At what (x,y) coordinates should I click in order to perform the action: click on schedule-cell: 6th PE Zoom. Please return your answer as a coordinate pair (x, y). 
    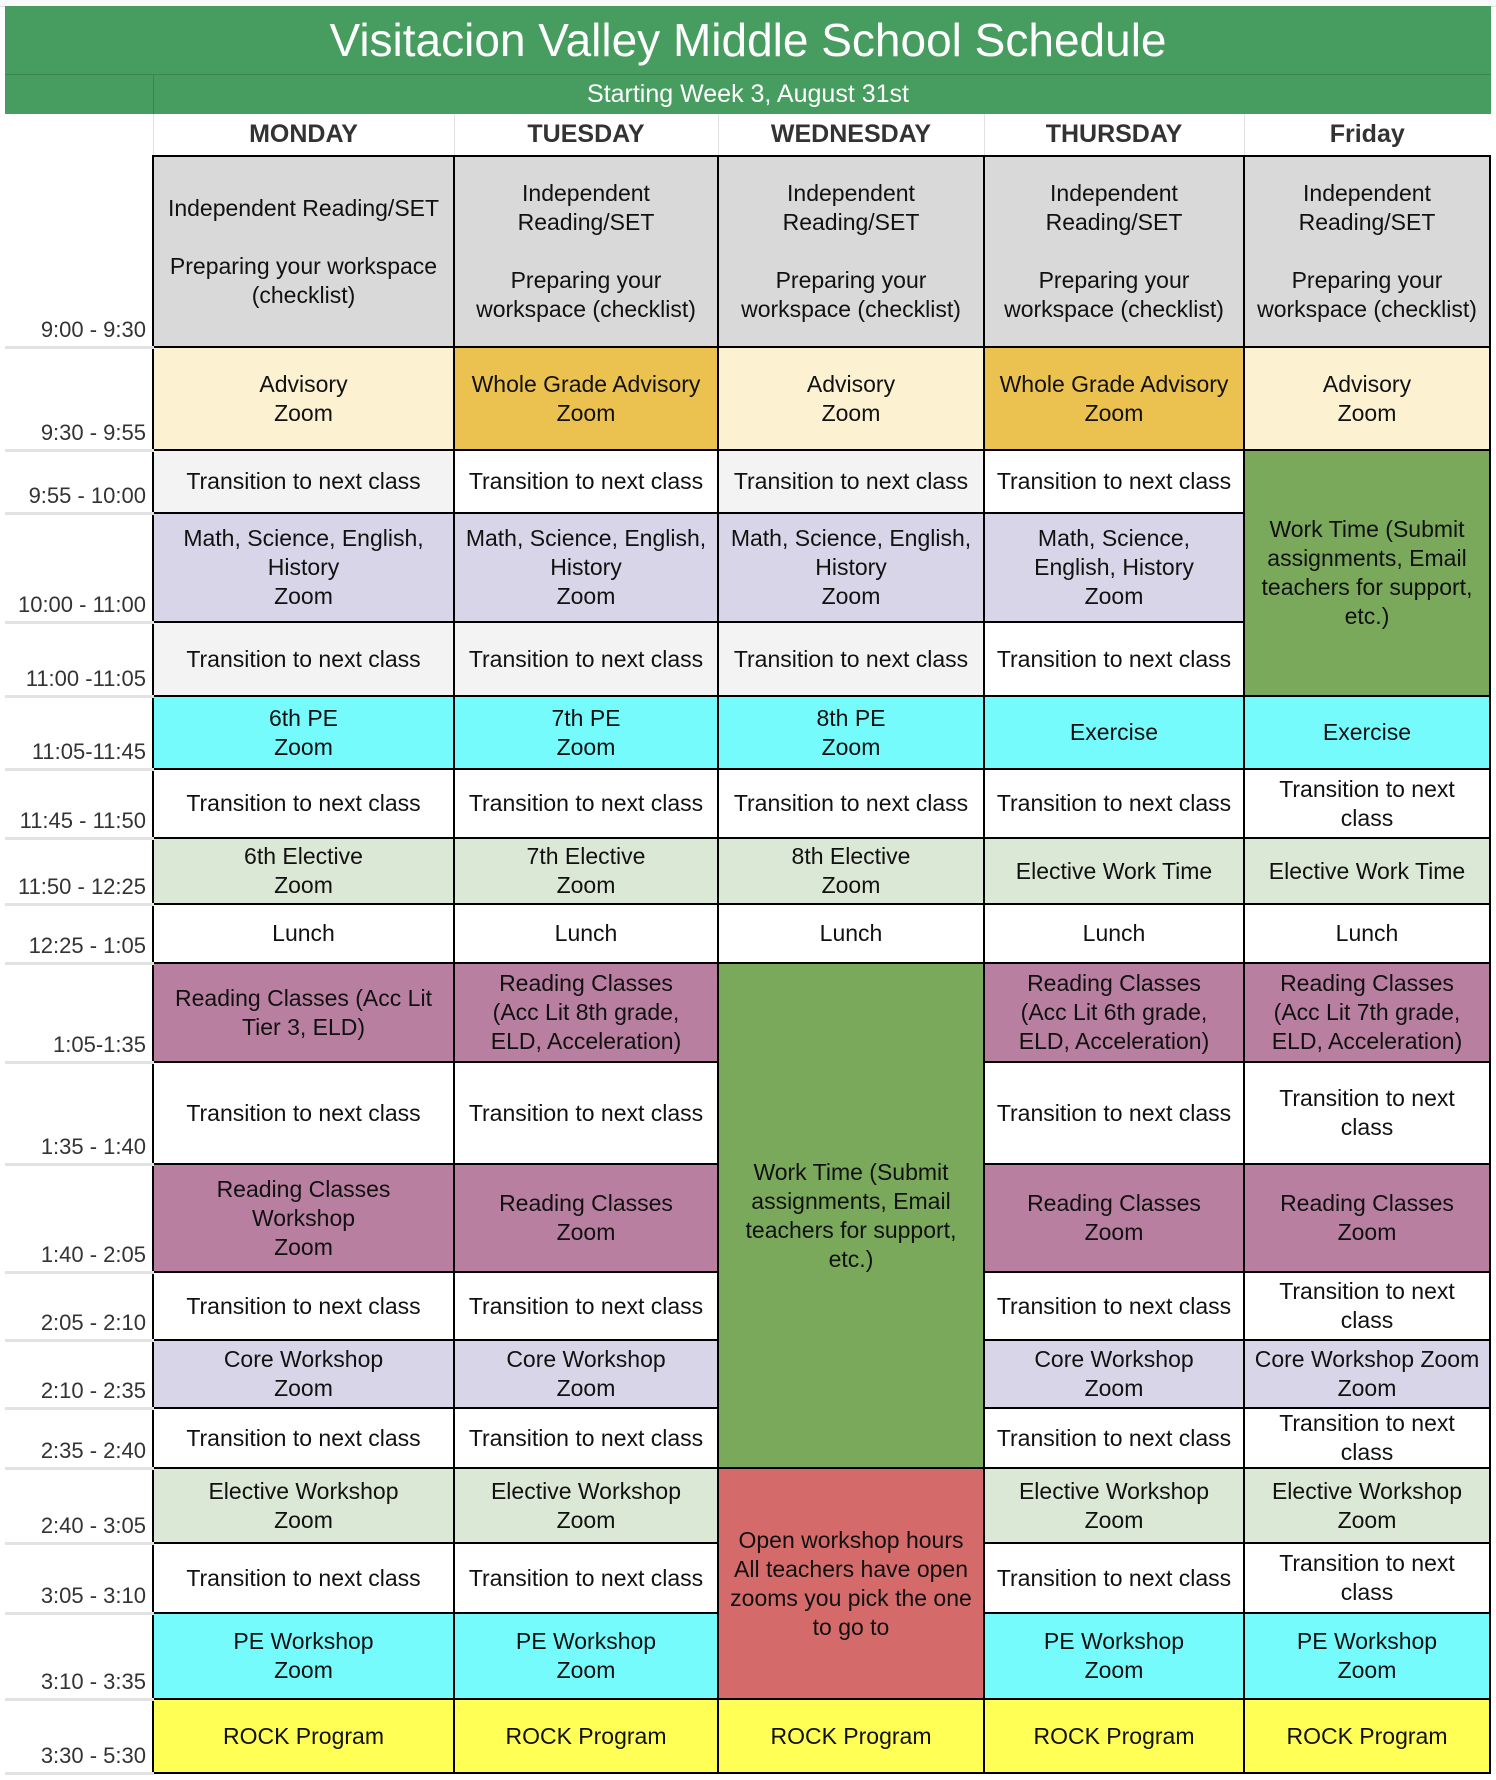
    Looking at the image, I should click on (303, 732).